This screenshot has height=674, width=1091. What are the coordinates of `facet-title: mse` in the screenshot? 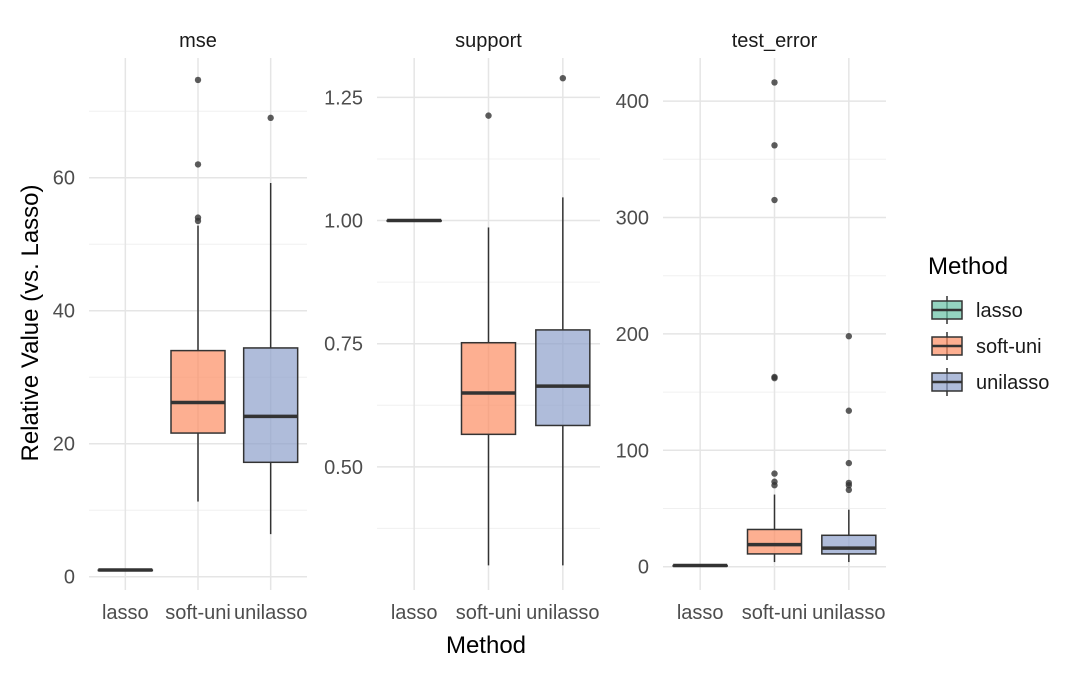 It's located at (198, 41).